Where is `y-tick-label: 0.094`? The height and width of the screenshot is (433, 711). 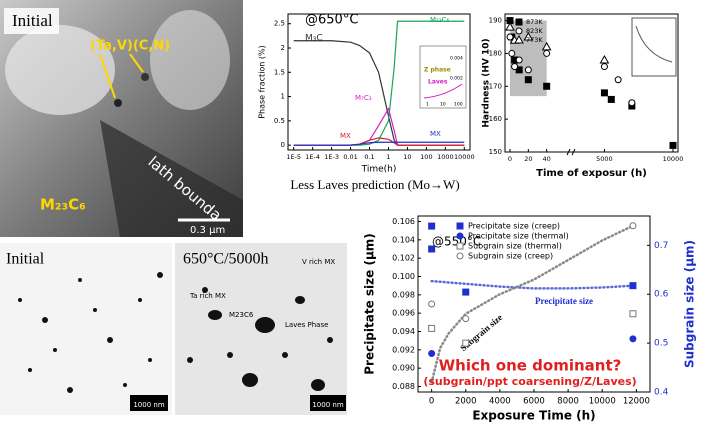 y-tick-label: 0.094 is located at coordinates (403, 331).